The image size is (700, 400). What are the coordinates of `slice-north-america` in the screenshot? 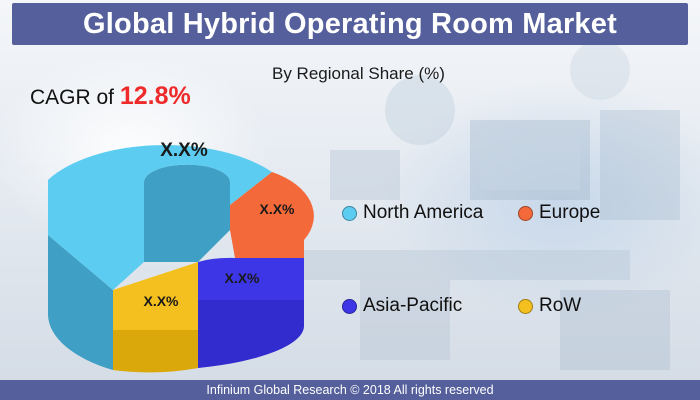 It's located at (160, 217).